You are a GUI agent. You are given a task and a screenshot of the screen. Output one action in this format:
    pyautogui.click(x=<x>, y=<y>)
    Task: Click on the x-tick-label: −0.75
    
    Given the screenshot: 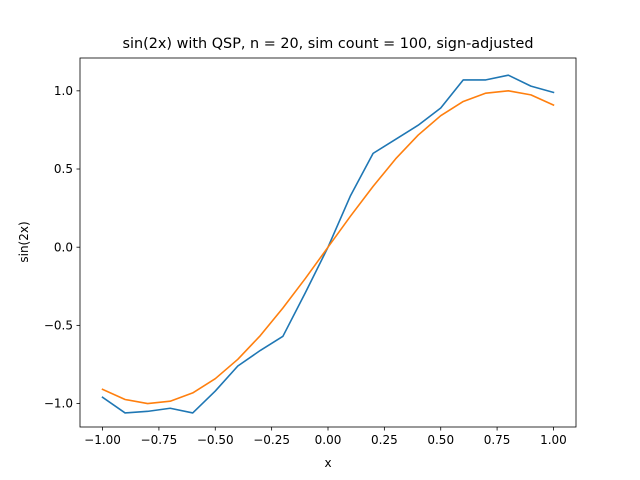 What is the action you would take?
    pyautogui.click(x=159, y=440)
    